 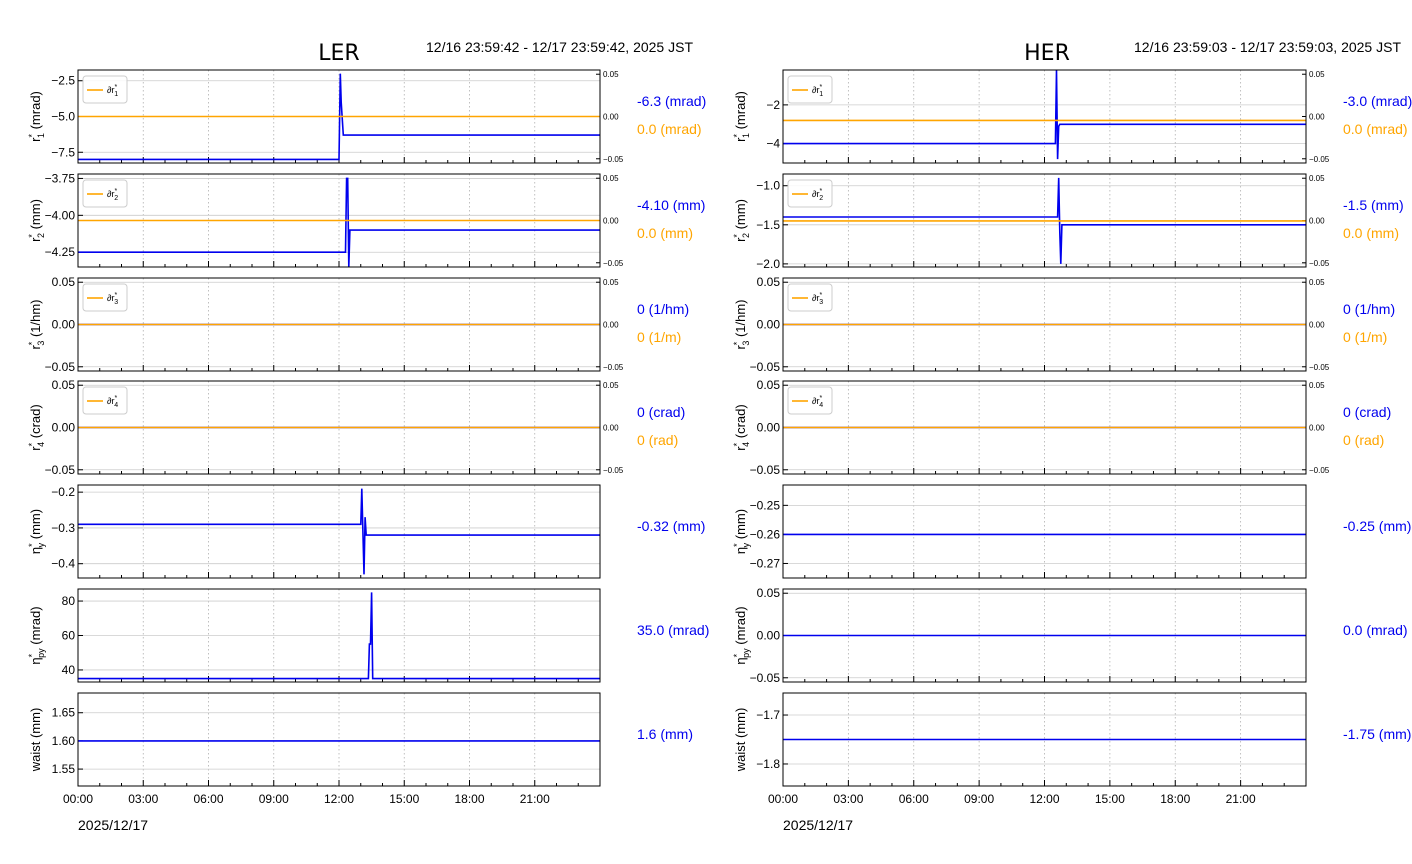 I want to click on legend: ∂r* 3, so click(x=105, y=297).